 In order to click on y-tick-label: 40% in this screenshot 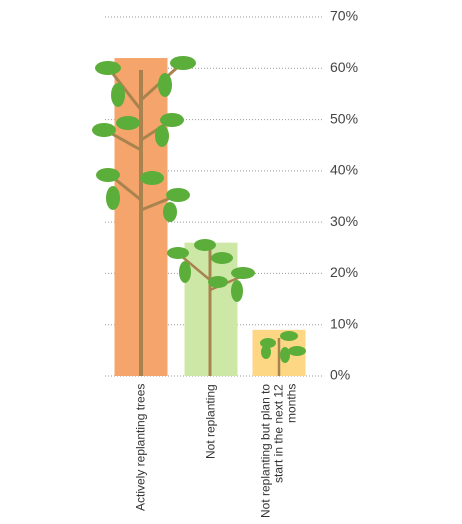, I will do `click(344, 170)`.